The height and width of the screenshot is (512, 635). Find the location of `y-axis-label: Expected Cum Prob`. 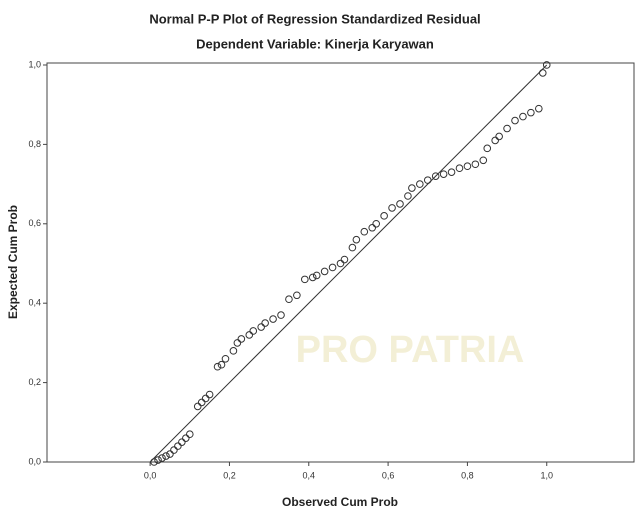

y-axis-label: Expected Cum Prob is located at coordinates (13, 262).